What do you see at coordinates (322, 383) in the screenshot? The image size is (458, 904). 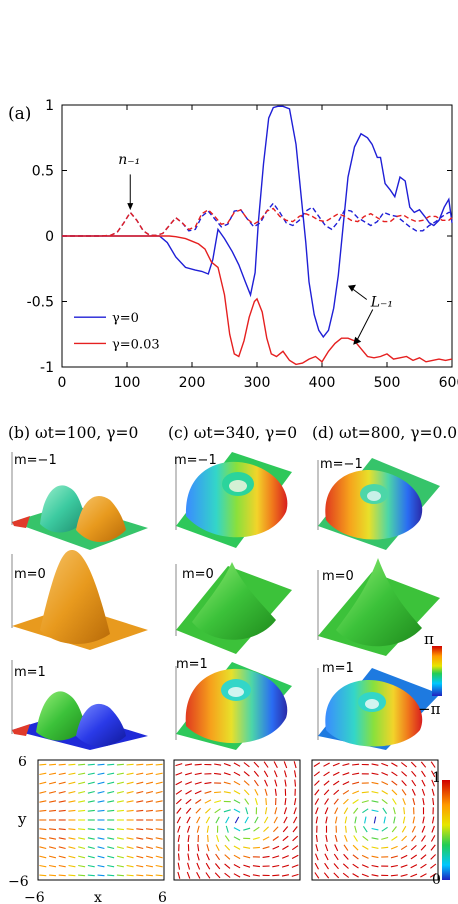 I see `x-tick-label: 400` at bounding box center [322, 383].